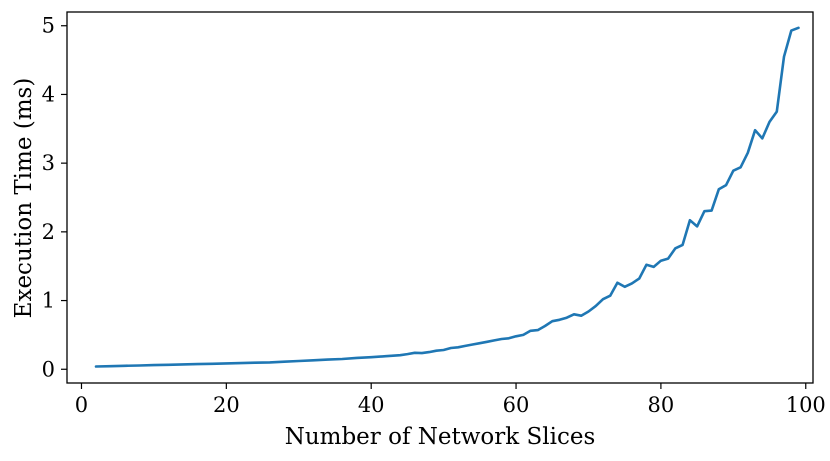 The image size is (830, 461). Describe the element at coordinates (806, 405) in the screenshot. I see `x-tick-label: 100` at that location.